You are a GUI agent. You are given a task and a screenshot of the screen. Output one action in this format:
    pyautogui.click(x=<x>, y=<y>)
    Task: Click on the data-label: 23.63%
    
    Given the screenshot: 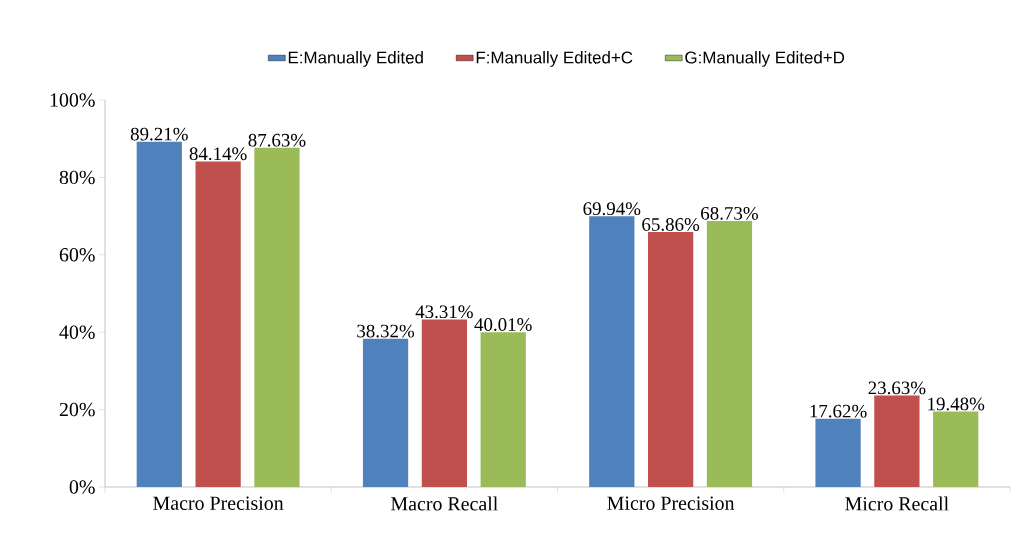 What is the action you would take?
    pyautogui.click(x=897, y=388)
    